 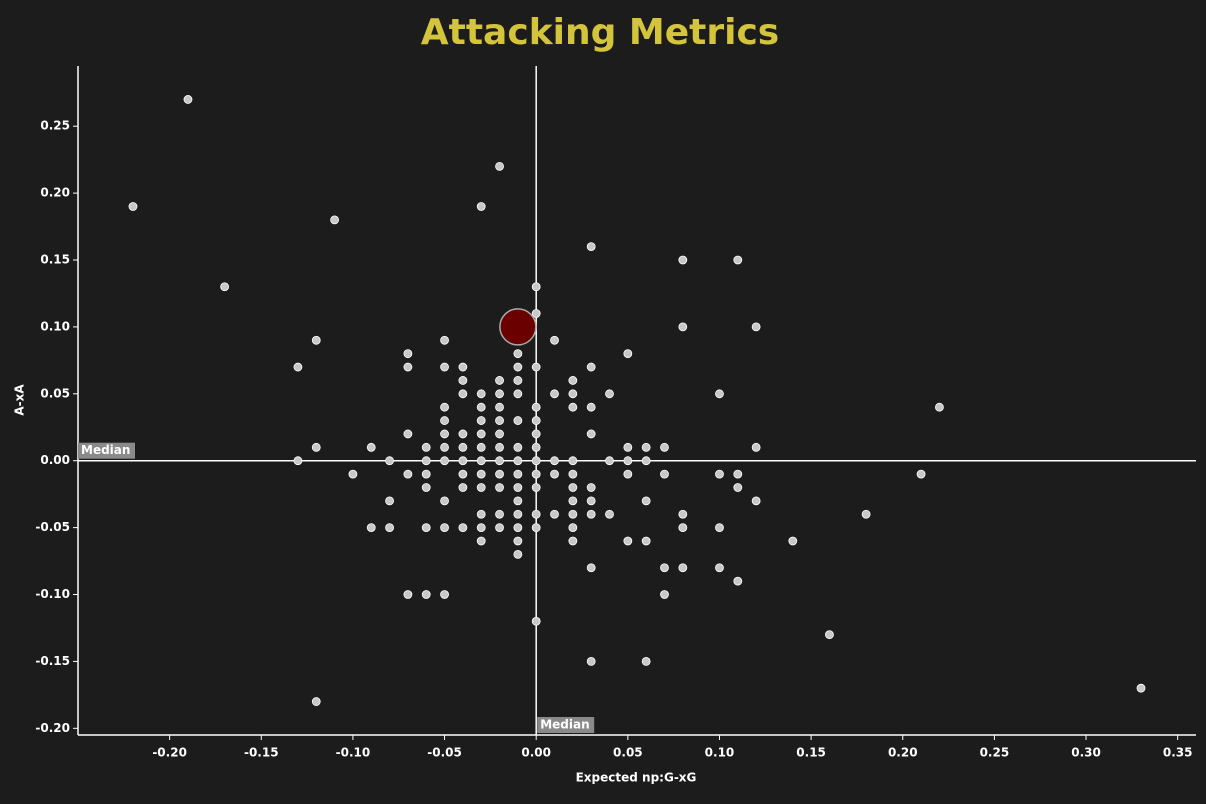 What do you see at coordinates (636, 778) in the screenshot?
I see `x-axis-title: Expected np:G-xG` at bounding box center [636, 778].